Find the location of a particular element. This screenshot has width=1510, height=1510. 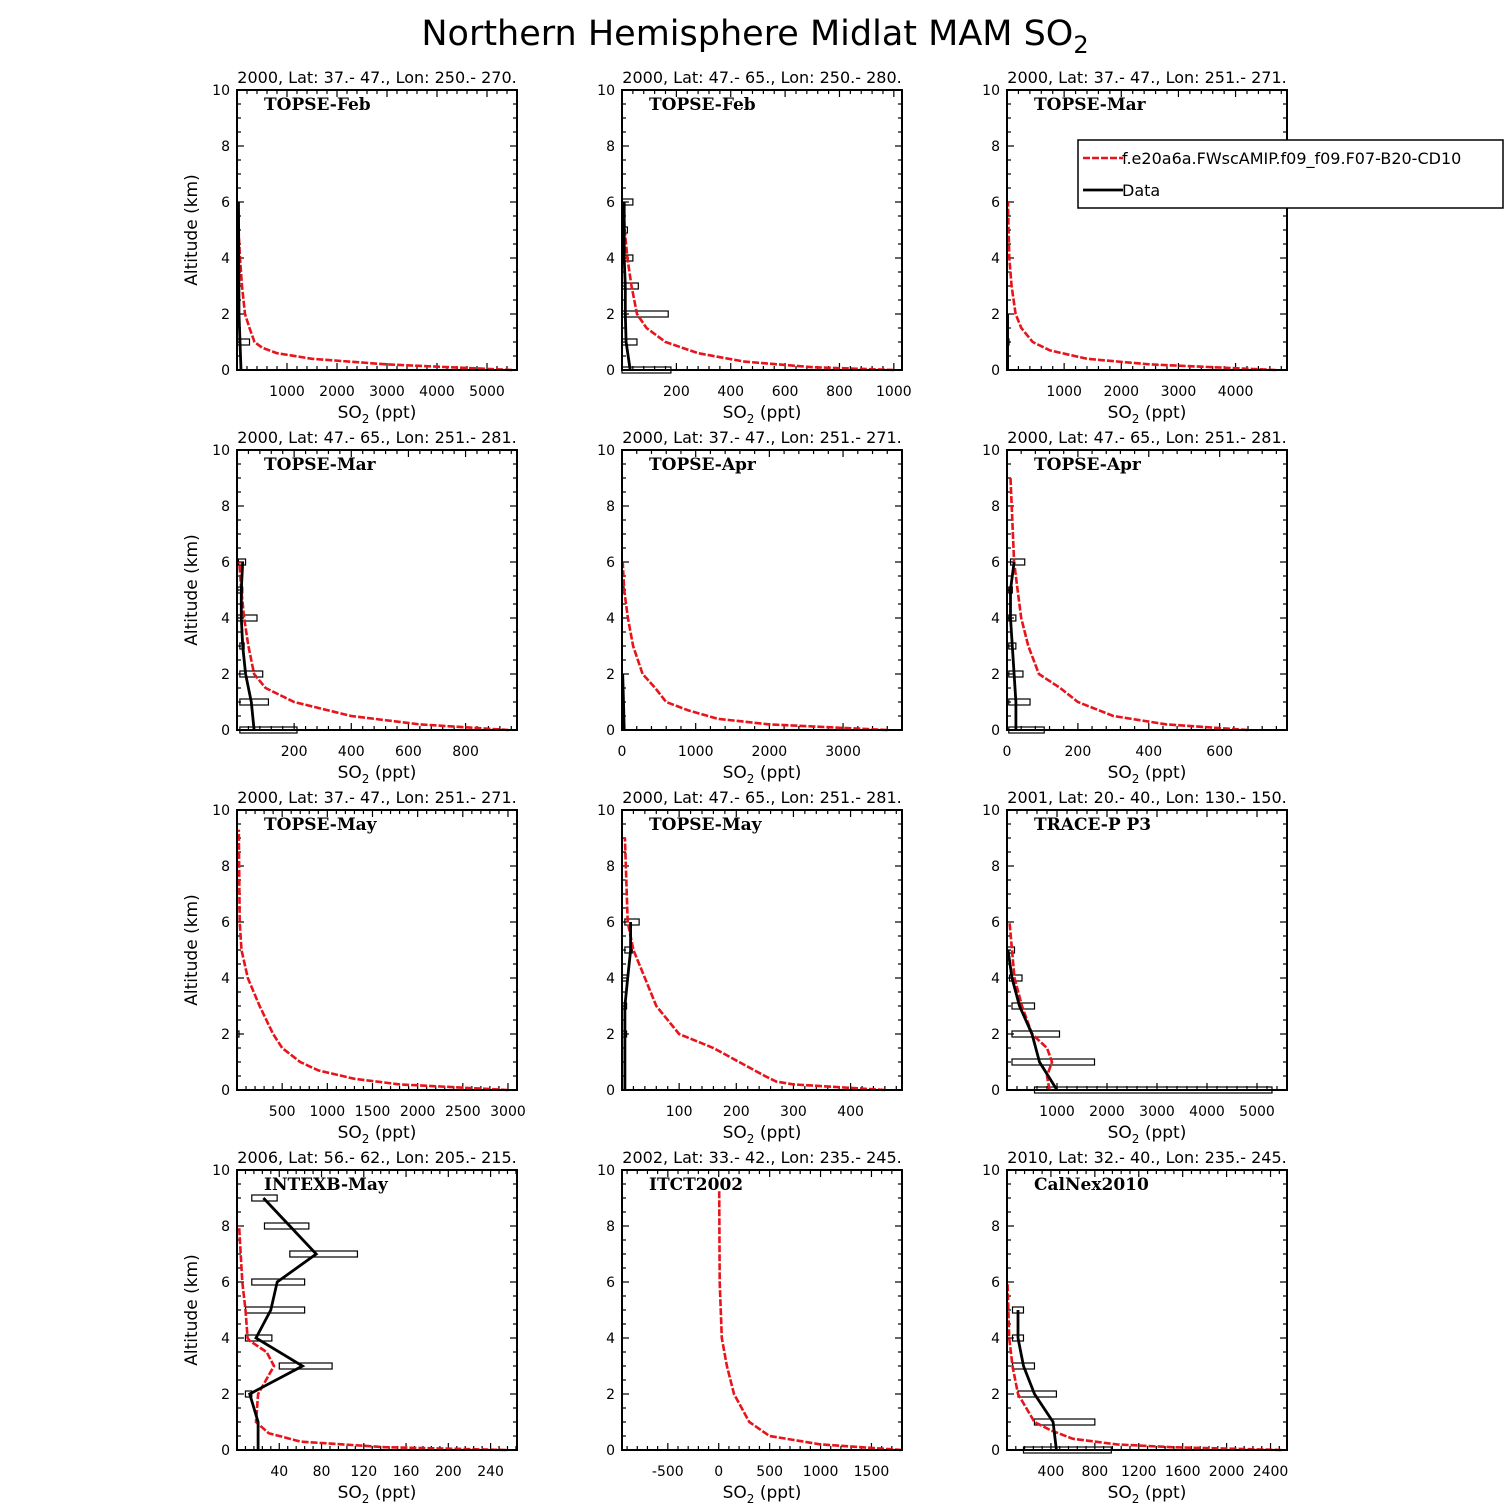

x-tick-label: 100 is located at coordinates (679, 1112).